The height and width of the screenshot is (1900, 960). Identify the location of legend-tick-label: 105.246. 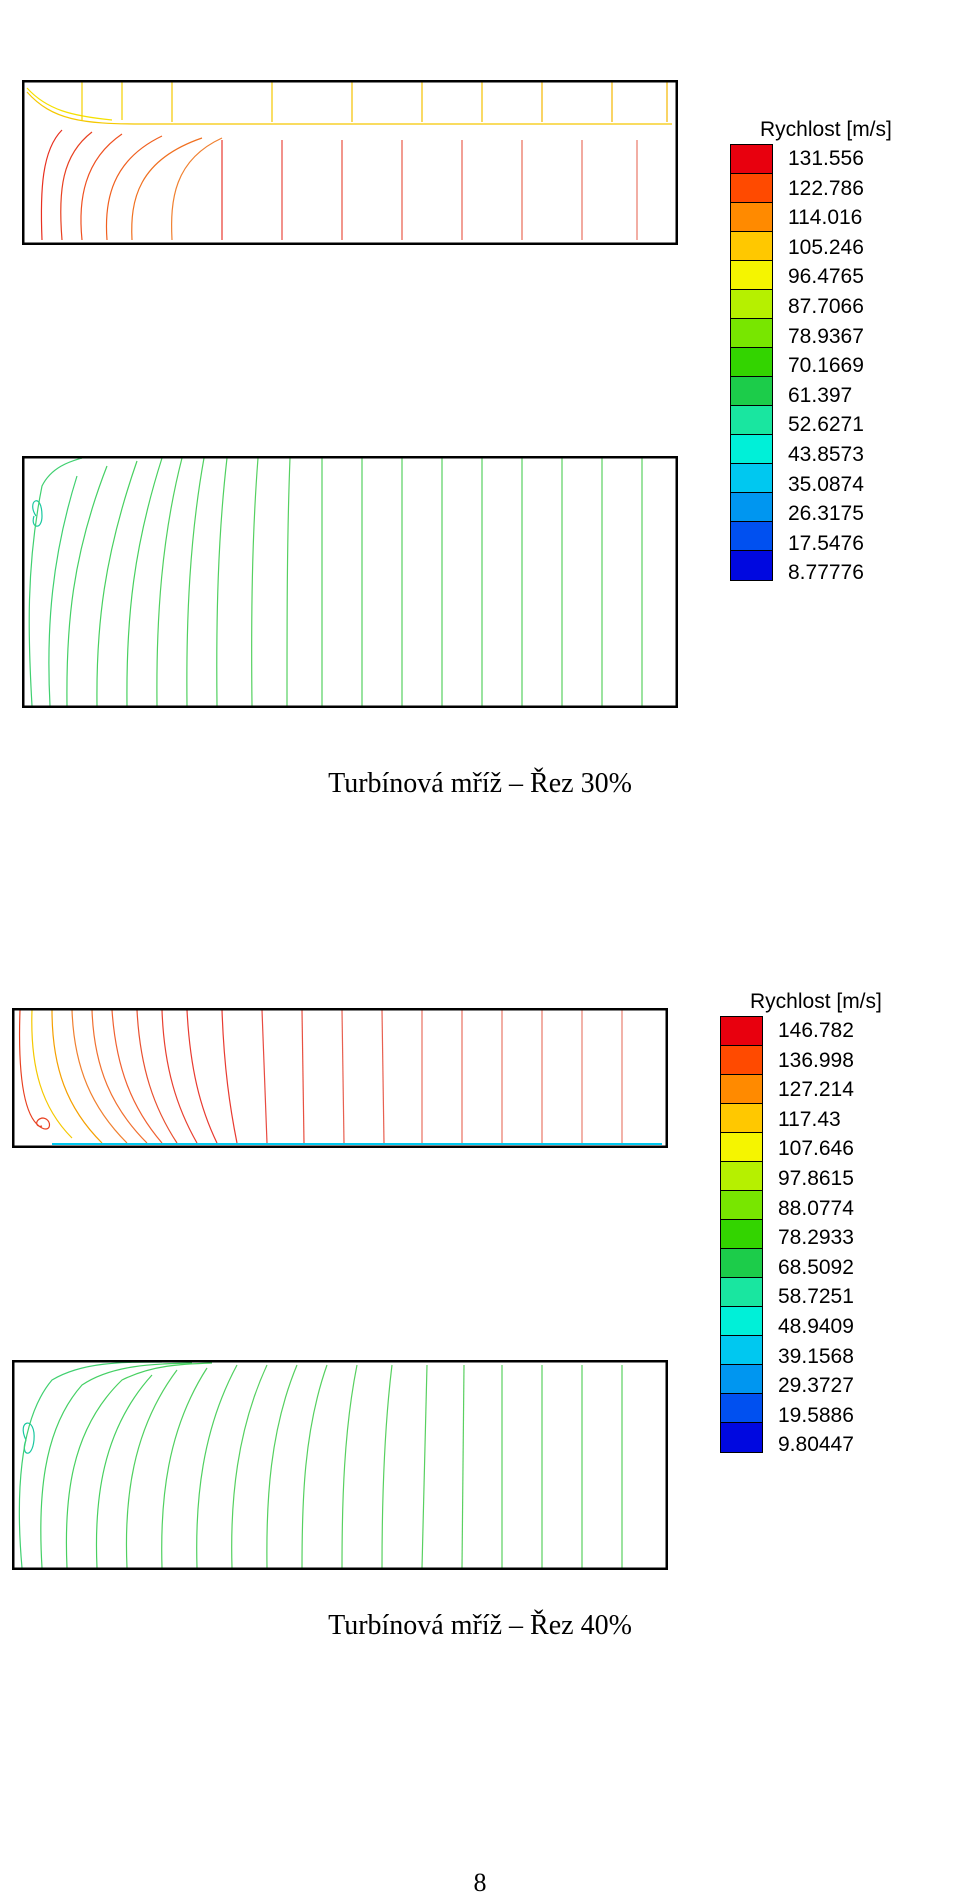
(826, 247).